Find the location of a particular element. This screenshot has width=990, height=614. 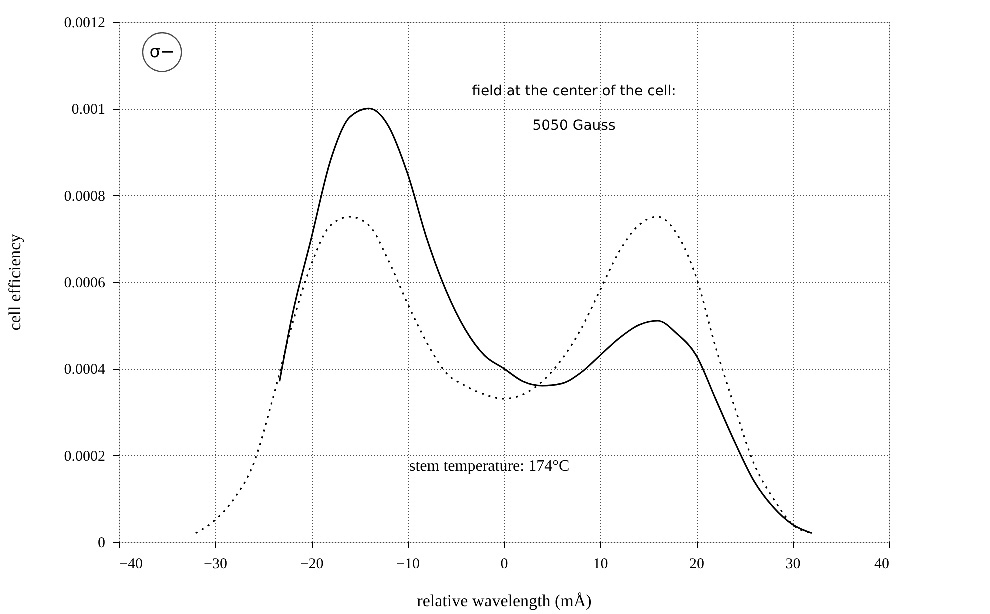

x-tick-label: 20 is located at coordinates (697, 564).